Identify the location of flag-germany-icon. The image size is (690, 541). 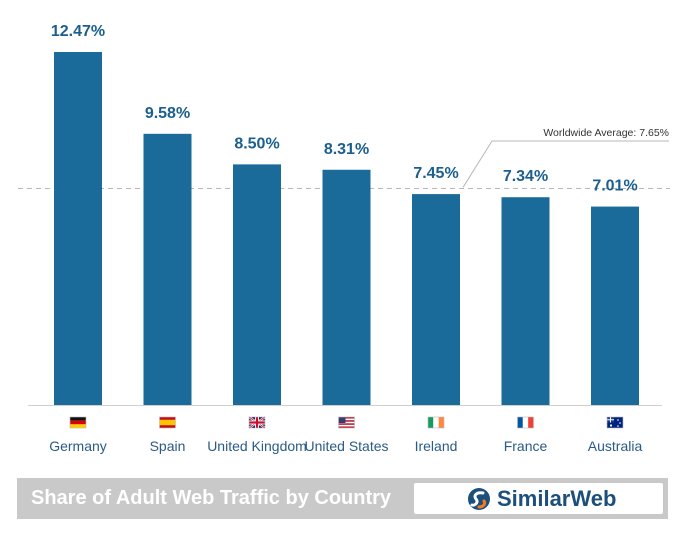
(78, 422).